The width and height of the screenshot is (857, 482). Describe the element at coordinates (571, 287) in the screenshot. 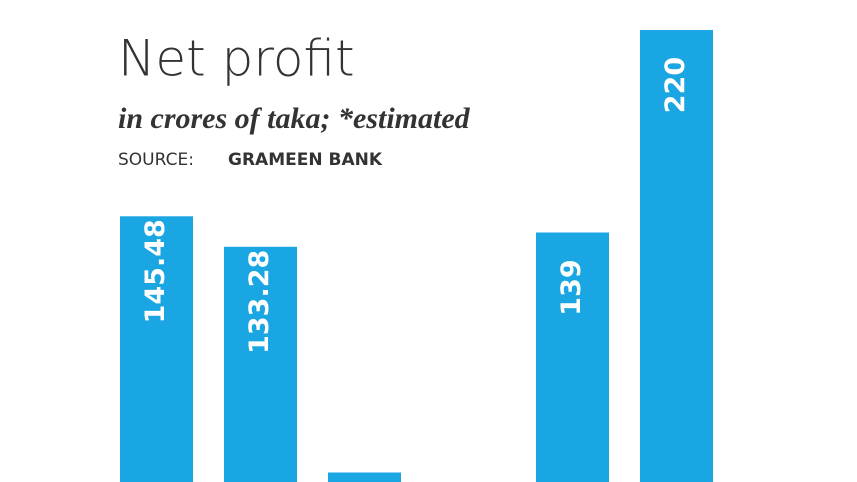

I see `value-label: 139` at that location.